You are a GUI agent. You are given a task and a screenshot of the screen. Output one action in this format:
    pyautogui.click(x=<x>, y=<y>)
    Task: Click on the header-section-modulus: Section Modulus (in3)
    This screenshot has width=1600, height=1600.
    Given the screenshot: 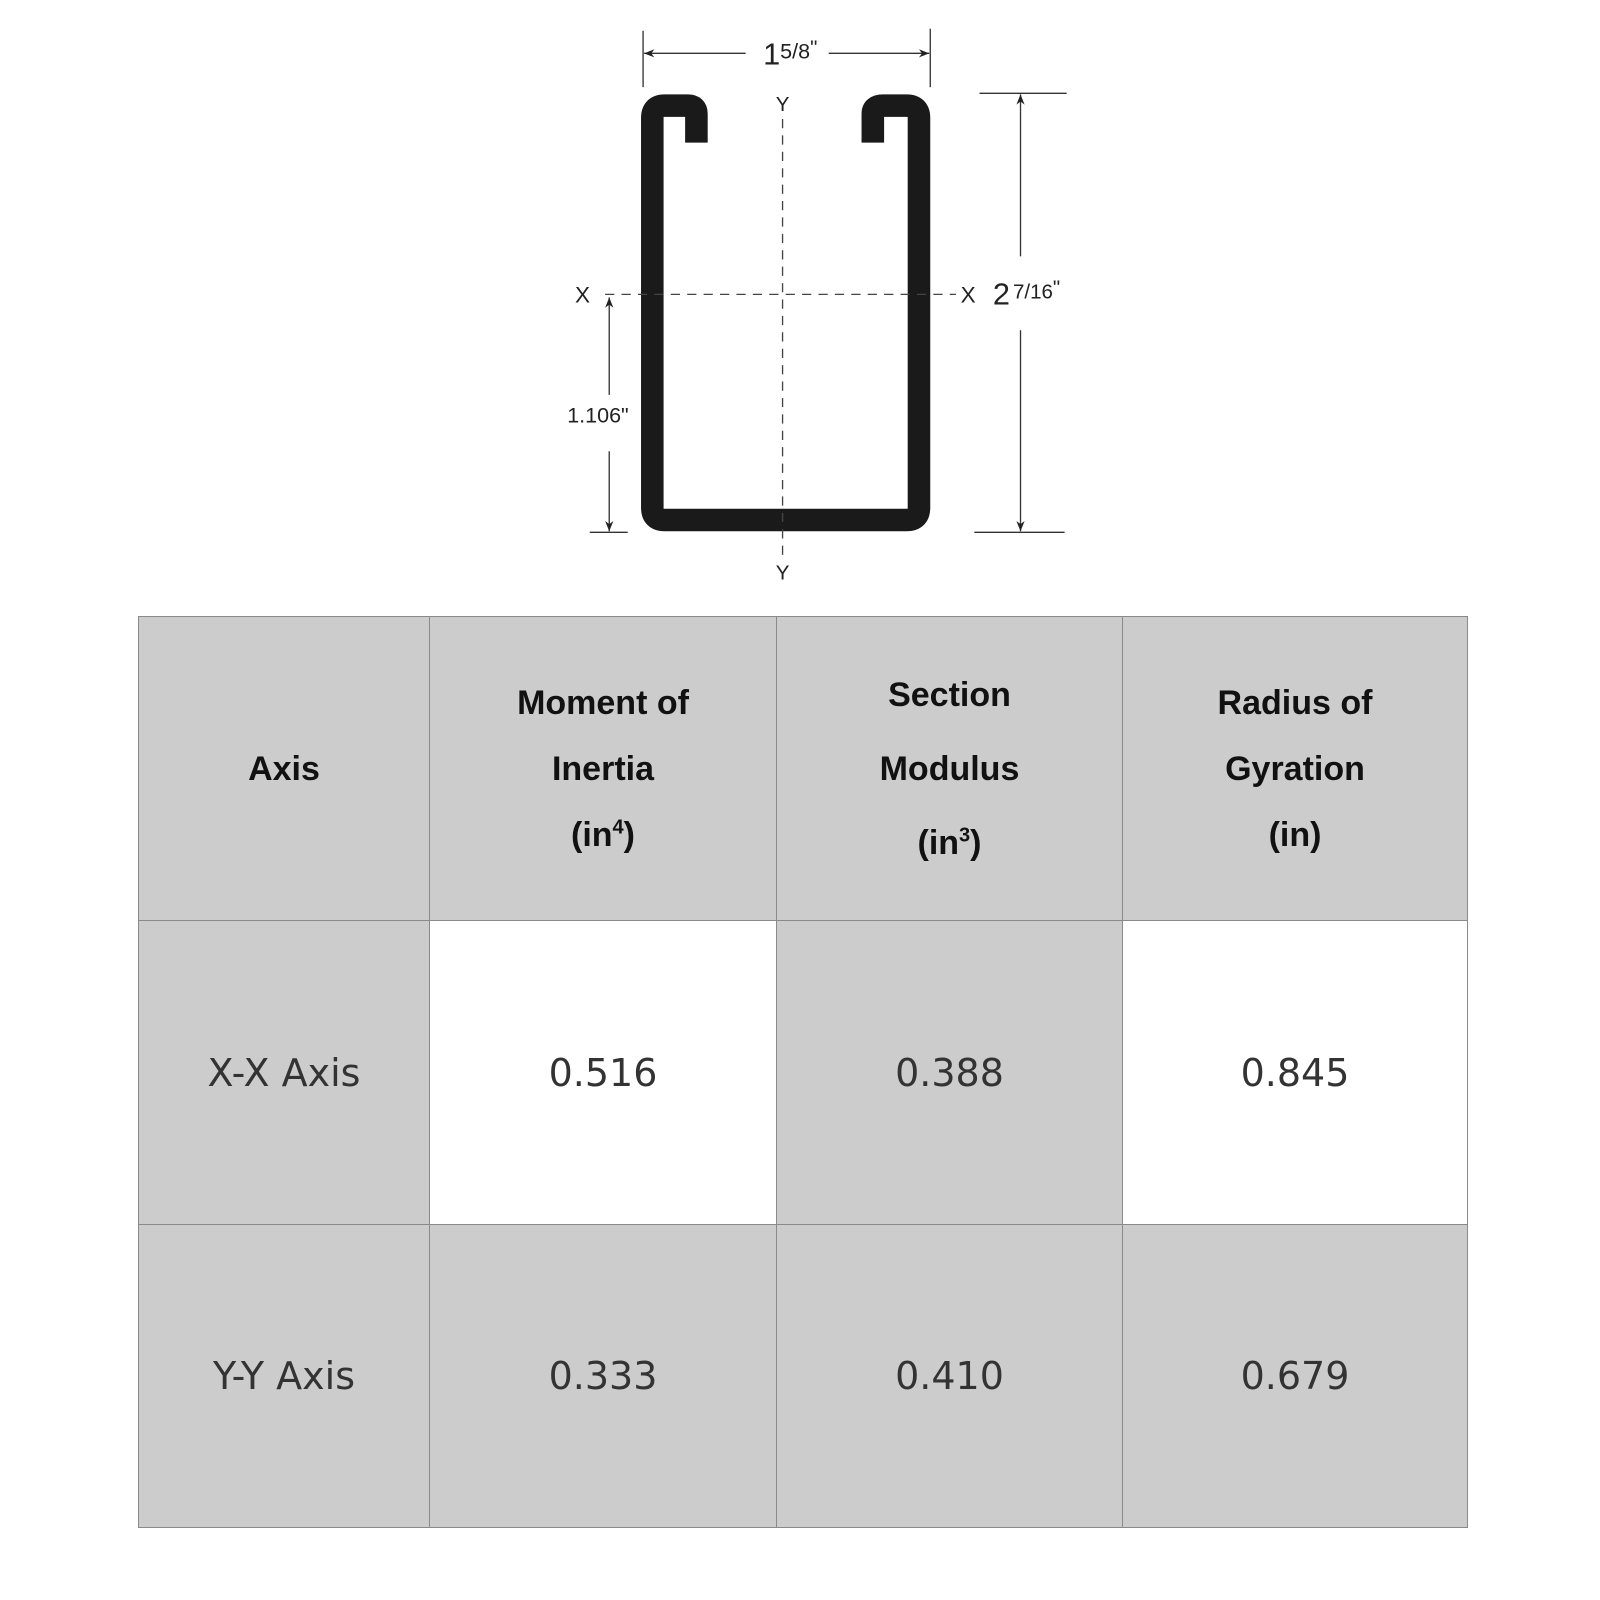 What is the action you would take?
    pyautogui.click(x=949, y=768)
    